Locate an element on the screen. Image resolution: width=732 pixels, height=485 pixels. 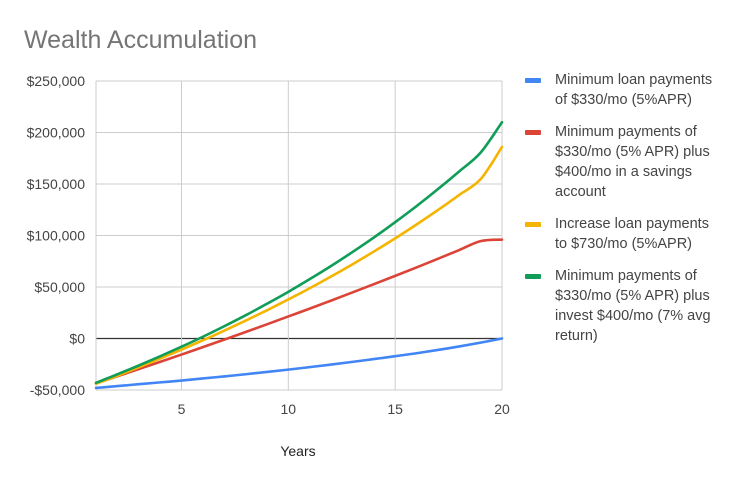
x-tick-label: 10 is located at coordinates (289, 409).